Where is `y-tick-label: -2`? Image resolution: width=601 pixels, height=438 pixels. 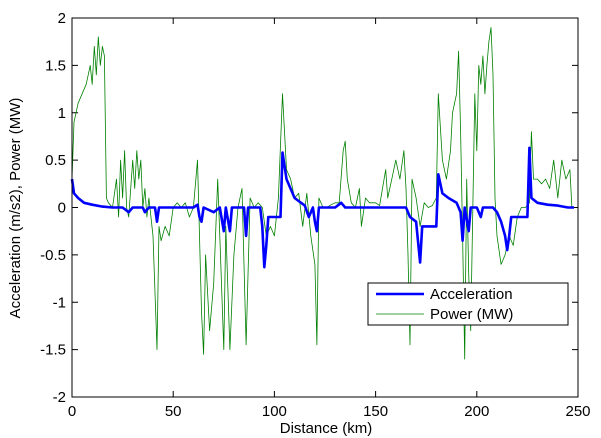
y-tick-label: -2 is located at coordinates (59, 397).